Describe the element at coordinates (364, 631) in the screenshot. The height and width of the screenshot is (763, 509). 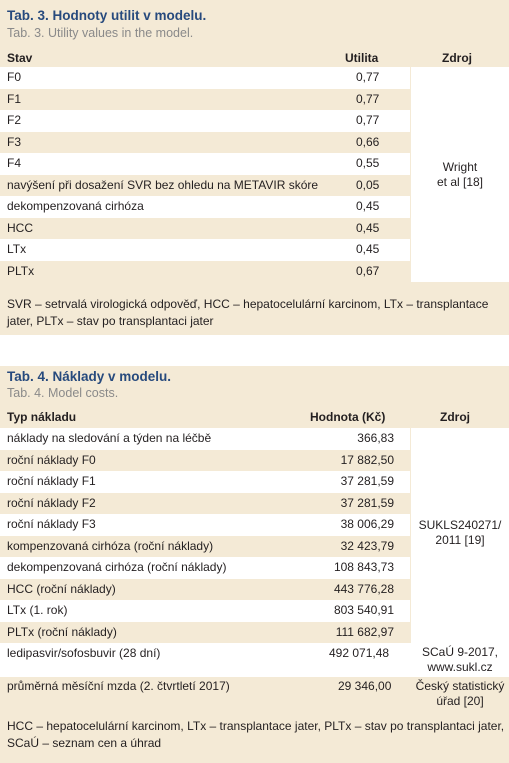
I see `row-value: 111 682,97` at that location.